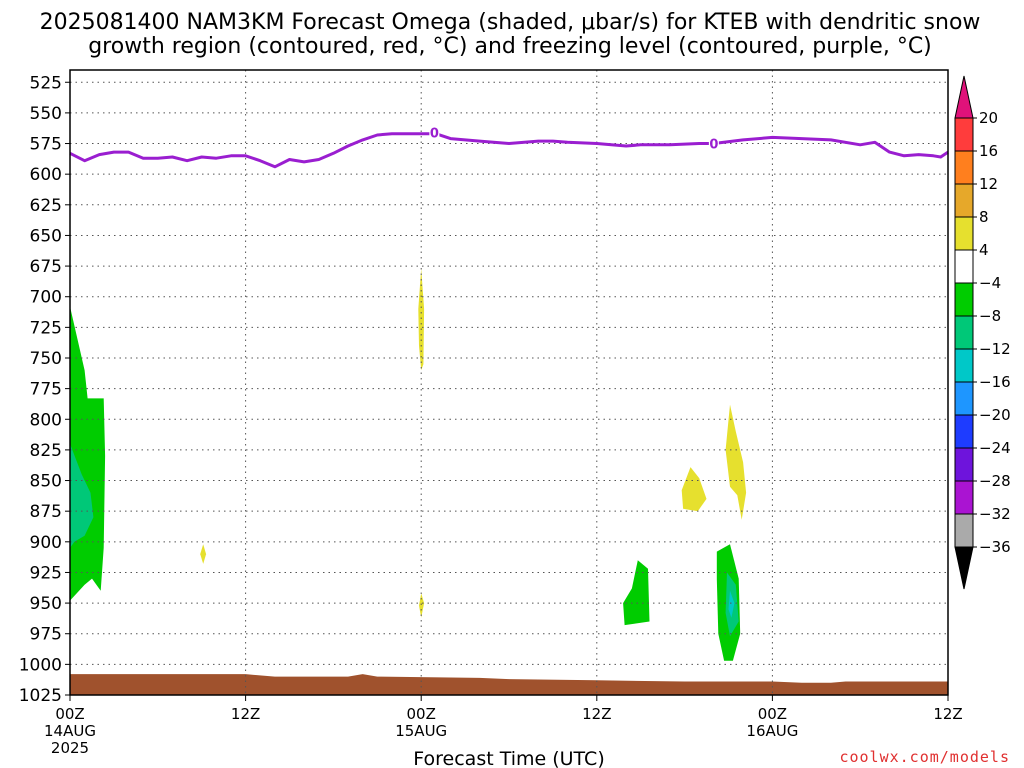 The width and height of the screenshot is (1024, 768). Describe the element at coordinates (995, 415) in the screenshot. I see `colorbar-label: −20` at that location.